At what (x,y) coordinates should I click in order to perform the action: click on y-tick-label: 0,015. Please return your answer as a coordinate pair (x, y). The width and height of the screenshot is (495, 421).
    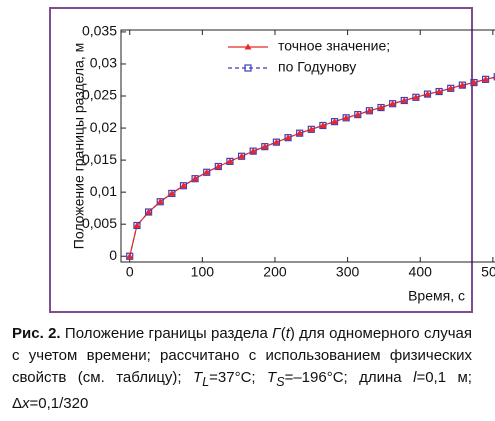
    Looking at the image, I should click on (99, 159).